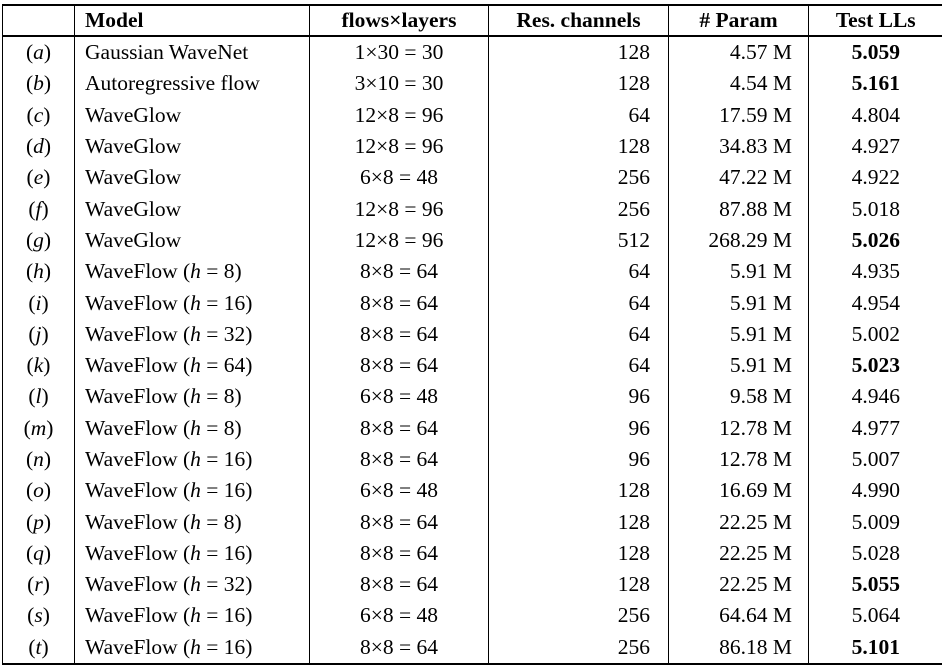 This screenshot has width=942, height=672. Describe the element at coordinates (38, 585) in the screenshot. I see `cell-label: (r)` at that location.